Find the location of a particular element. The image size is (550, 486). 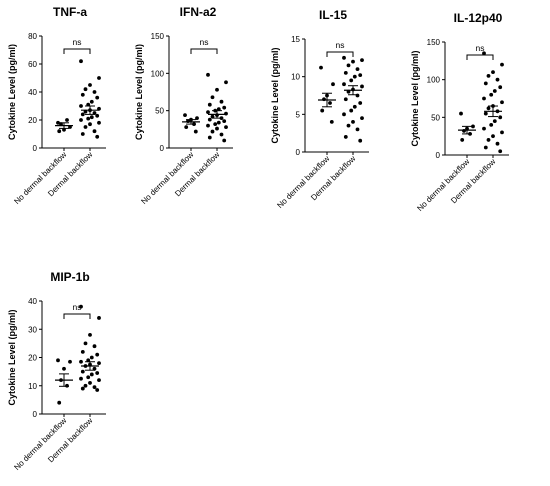

y-tick-label: 30 is located at coordinates (32, 329).